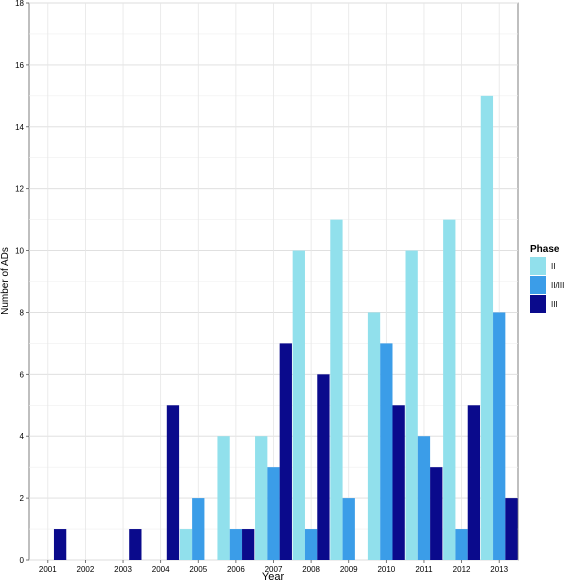 Image resolution: width=565 pixels, height=587 pixels. I want to click on bar-ii-2006, so click(223, 498).